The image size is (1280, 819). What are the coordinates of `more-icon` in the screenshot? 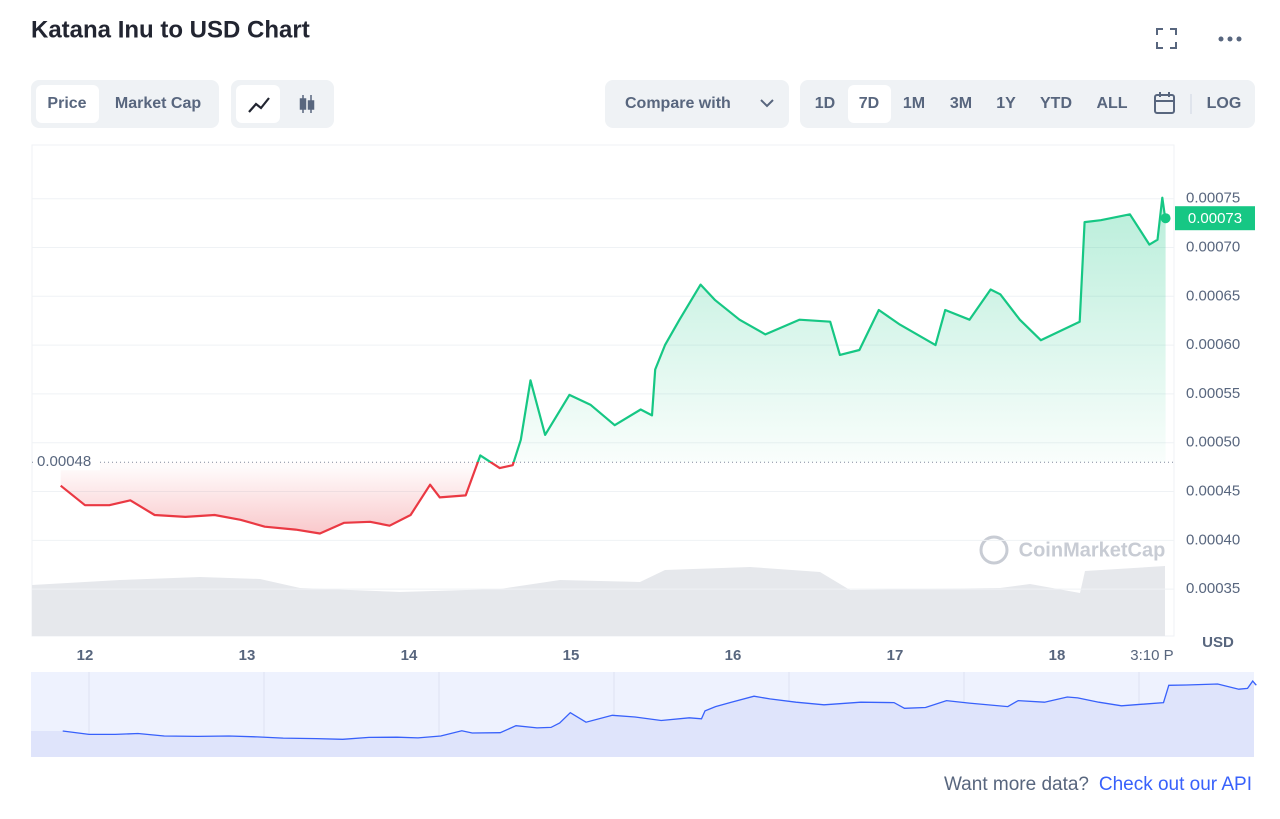 It's located at (1230, 39).